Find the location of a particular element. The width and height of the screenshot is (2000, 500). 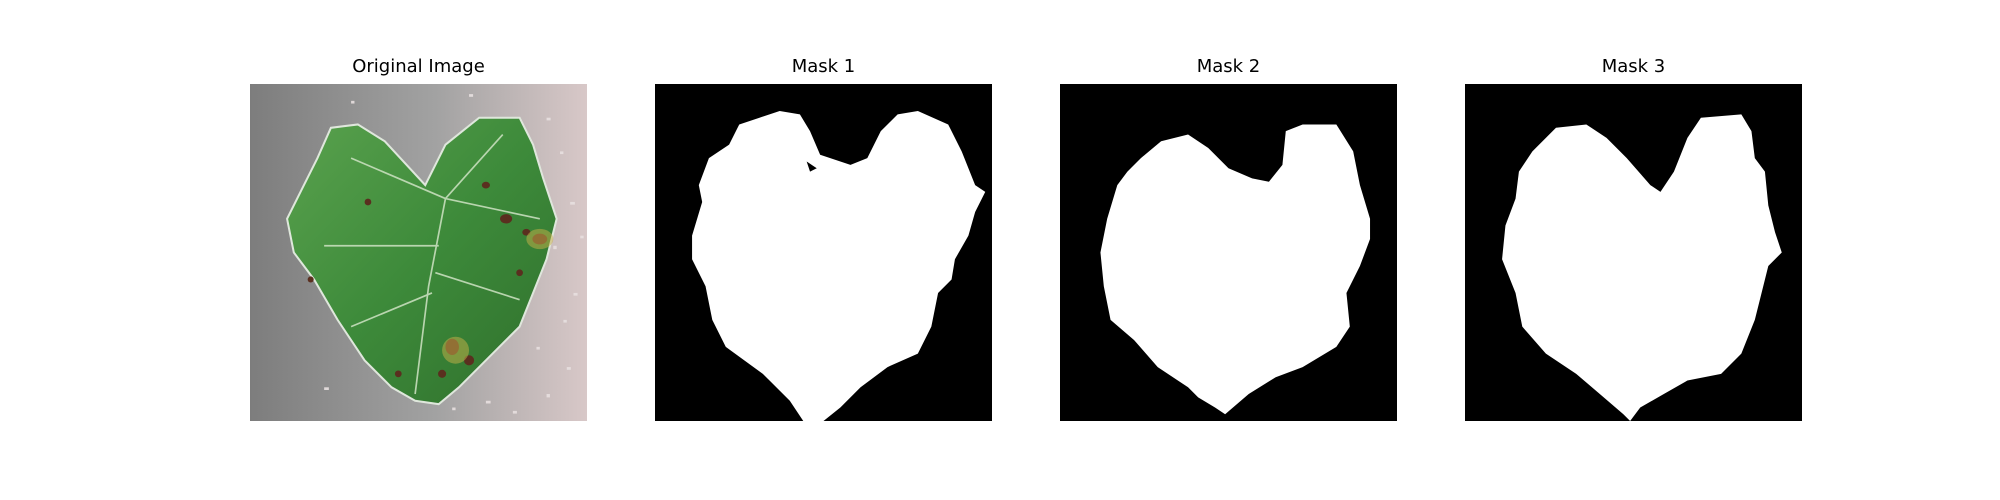

photo-speckles is located at coordinates (454, 254).